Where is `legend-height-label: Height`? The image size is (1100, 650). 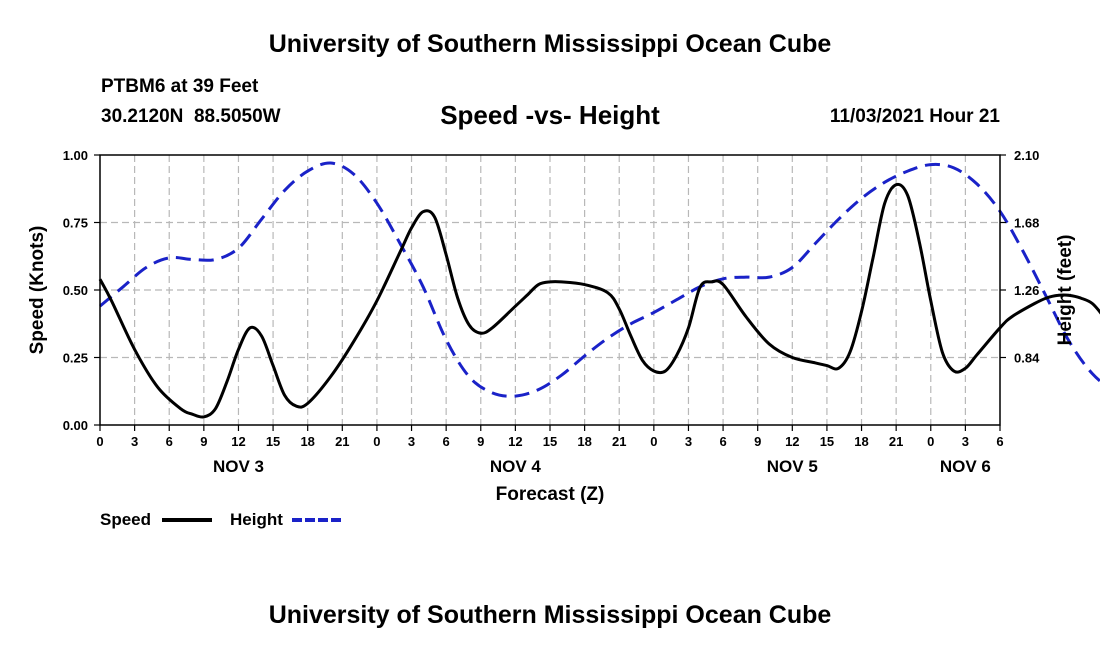
legend-height-label: Height is located at coordinates (256, 519).